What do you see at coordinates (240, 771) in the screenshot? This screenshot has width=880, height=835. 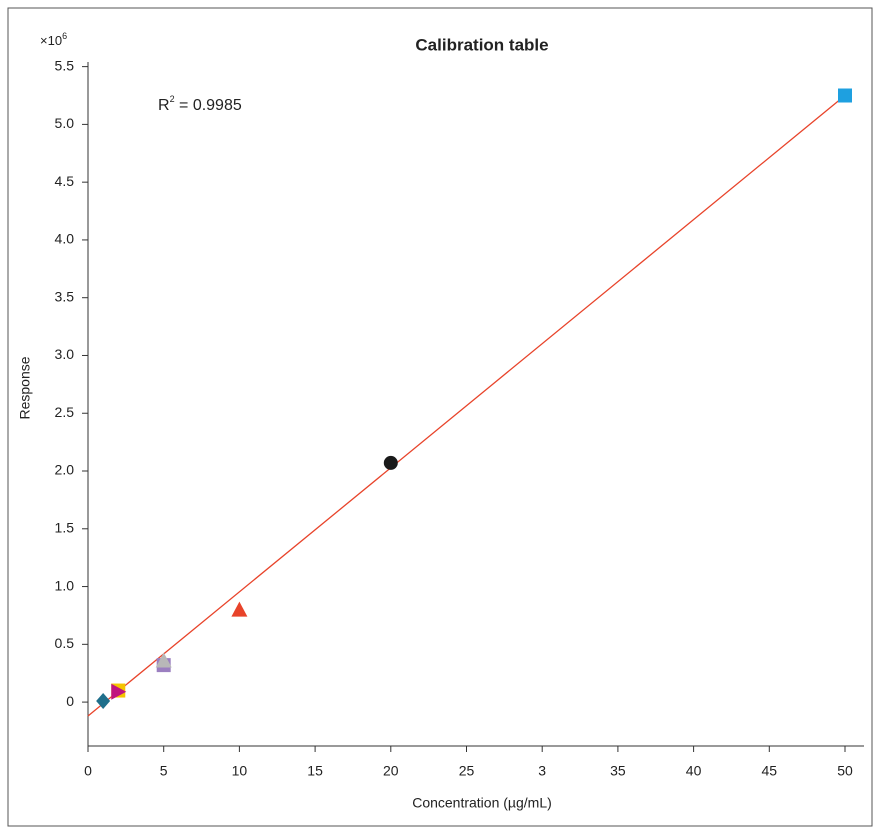 I see `x-tick-label: 10` at bounding box center [240, 771].